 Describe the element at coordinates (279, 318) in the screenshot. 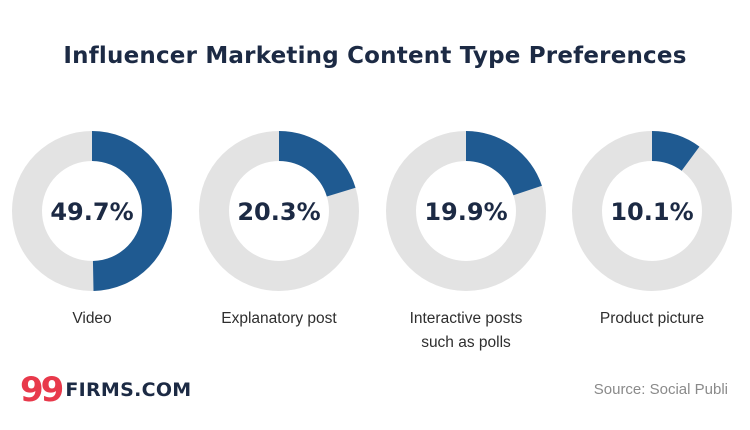

I see `category-label: Explanatory post` at that location.